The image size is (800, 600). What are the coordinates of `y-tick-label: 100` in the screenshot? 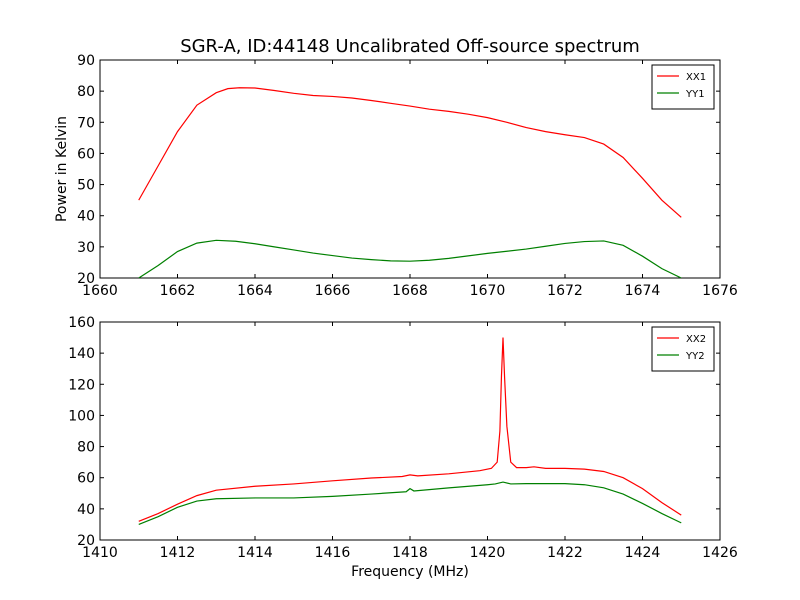 It's located at (81, 416).